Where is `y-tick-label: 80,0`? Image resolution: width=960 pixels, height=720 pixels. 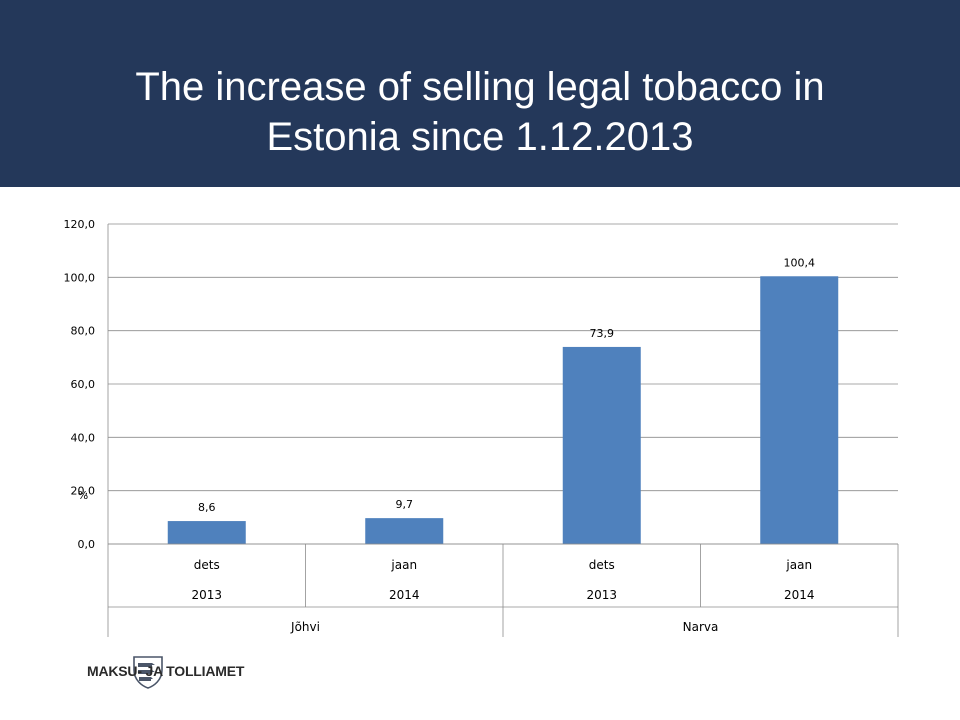 y-tick-label: 80,0 is located at coordinates (83, 331).